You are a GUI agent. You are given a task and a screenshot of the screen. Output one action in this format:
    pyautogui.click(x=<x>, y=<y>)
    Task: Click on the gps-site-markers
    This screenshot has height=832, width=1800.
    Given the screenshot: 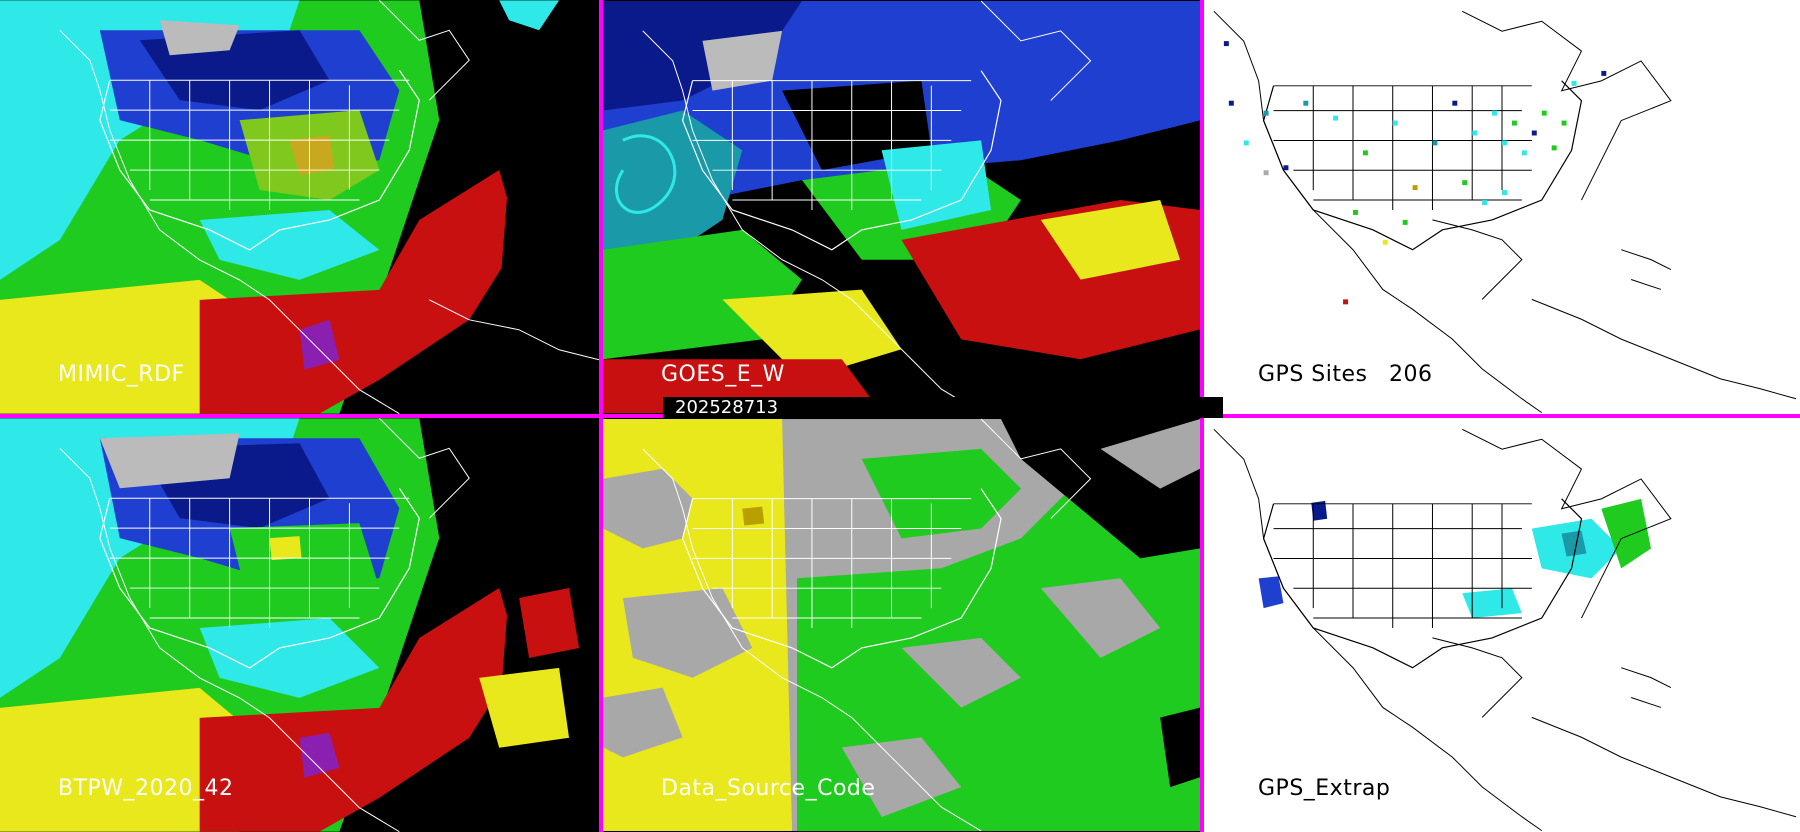 What is the action you would take?
    pyautogui.click(x=1415, y=173)
    